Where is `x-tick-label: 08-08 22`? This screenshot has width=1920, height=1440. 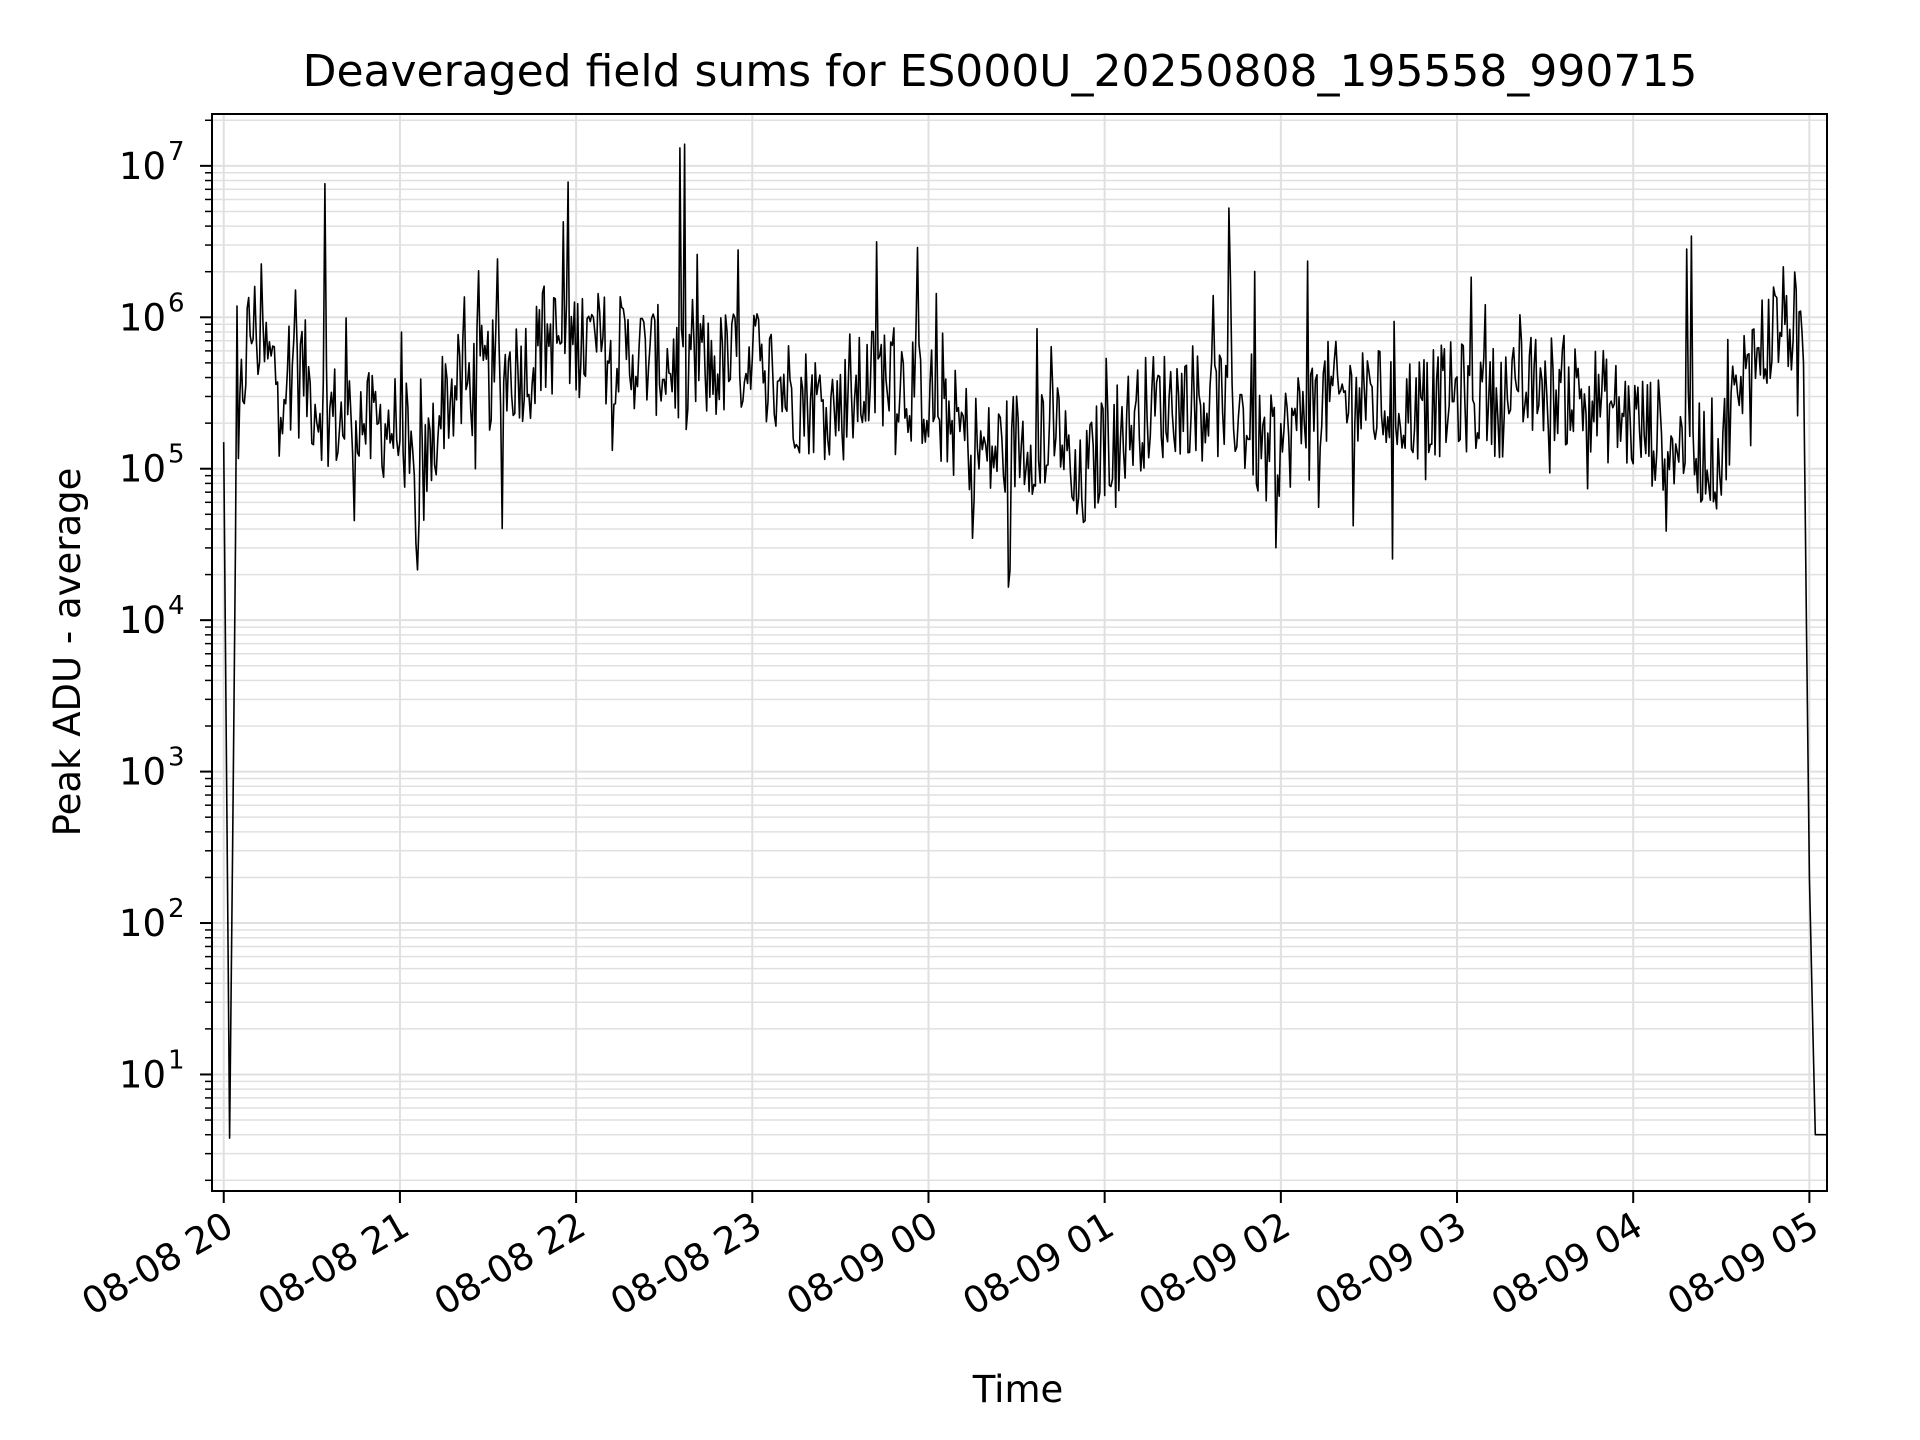
x-tick-label: 08-08 22 is located at coordinates (510, 1264).